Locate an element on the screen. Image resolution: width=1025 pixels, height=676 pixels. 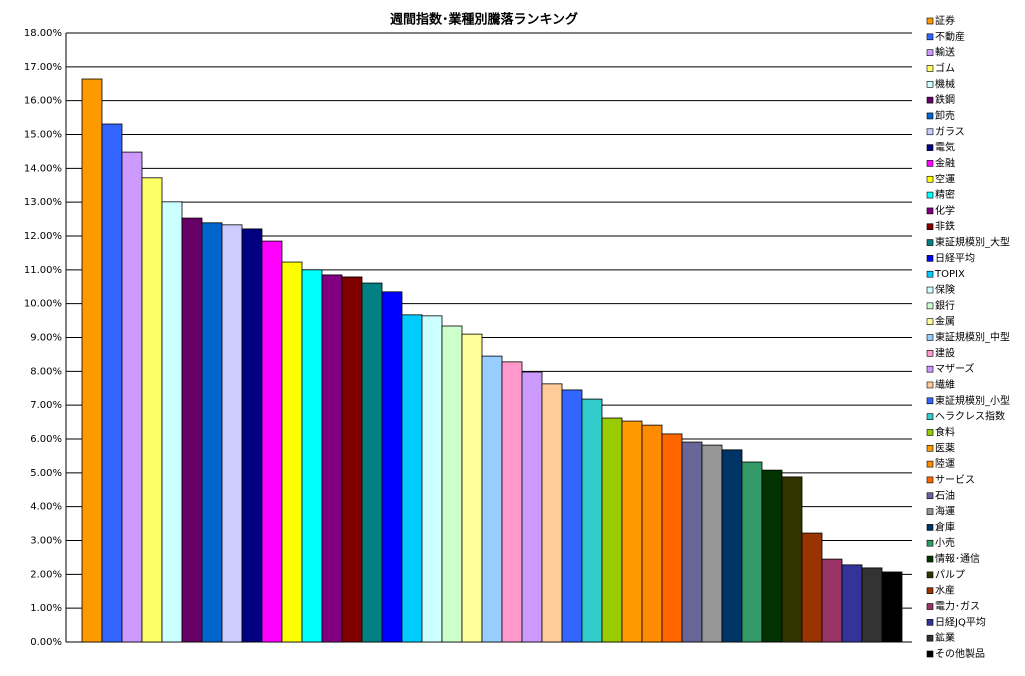
legend-label: 不動産 is located at coordinates (950, 36).